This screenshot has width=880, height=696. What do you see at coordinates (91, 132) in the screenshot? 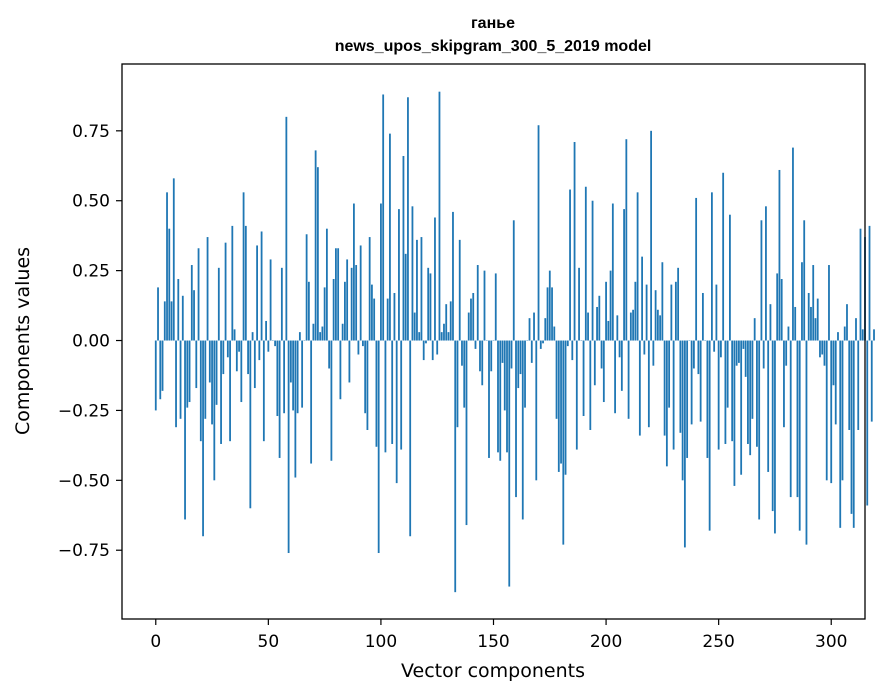
I see `y-tick-label: 0.75` at bounding box center [91, 132].